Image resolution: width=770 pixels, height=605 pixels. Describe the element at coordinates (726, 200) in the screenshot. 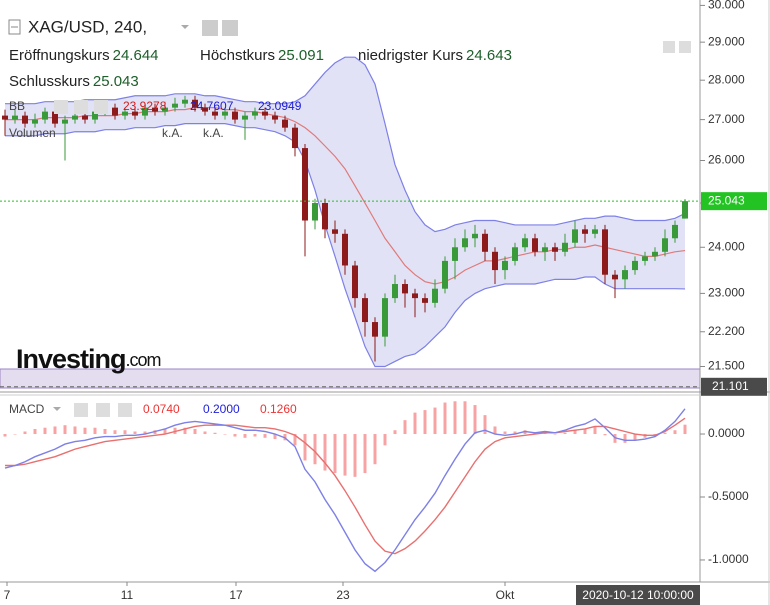

I see `last-price-label: 25.043` at that location.